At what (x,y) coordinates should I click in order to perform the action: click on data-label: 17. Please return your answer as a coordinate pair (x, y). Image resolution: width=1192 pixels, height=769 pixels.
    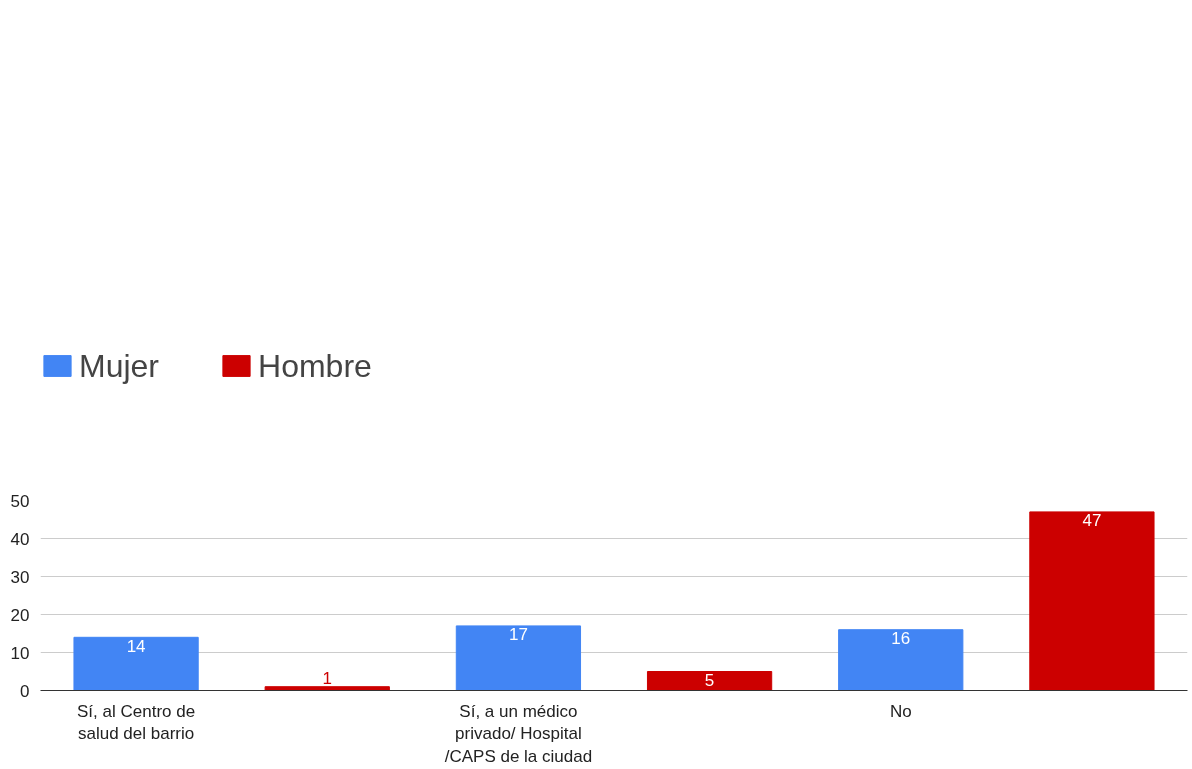
    Looking at the image, I should click on (518, 635).